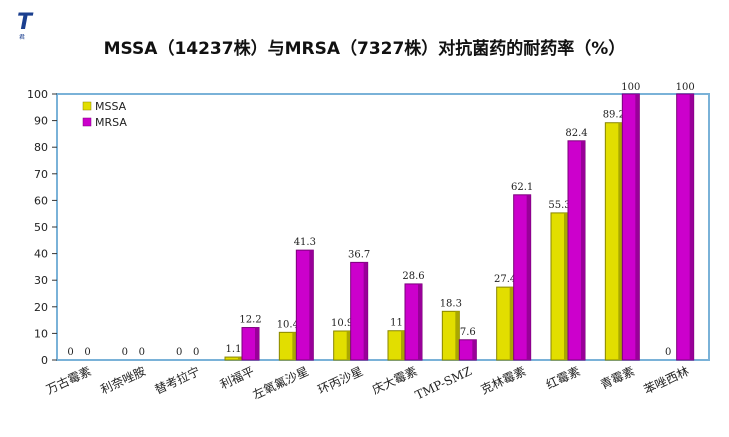 This screenshot has height=437, width=729. What do you see at coordinates (359, 254) in the screenshot?
I see `data-label-mrsa: 36.7` at bounding box center [359, 254].